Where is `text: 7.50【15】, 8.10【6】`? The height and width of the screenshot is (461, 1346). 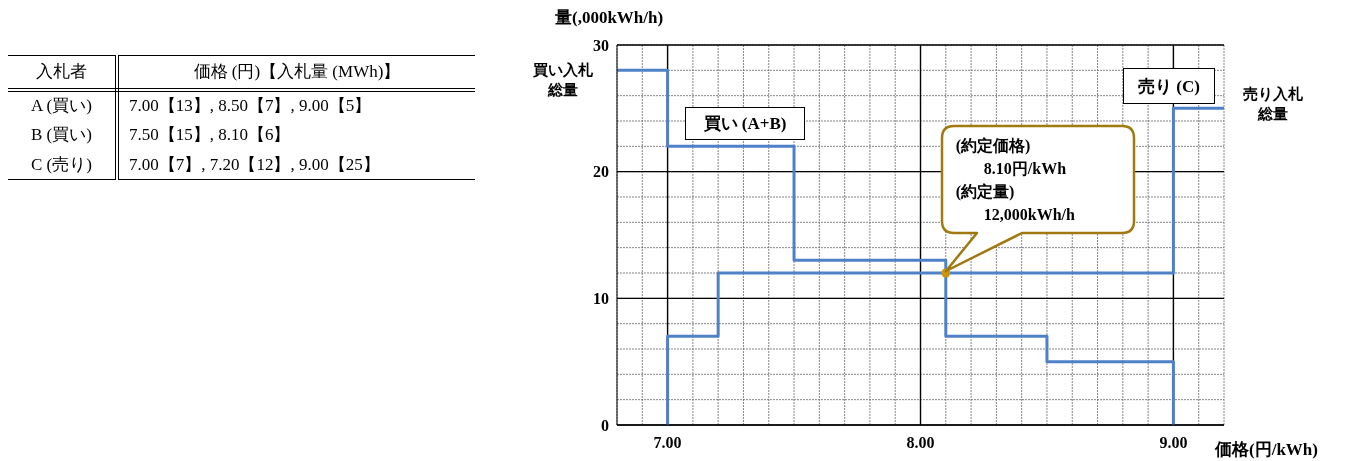
text: 7.50【15】, 8.10【6】 is located at coordinates (209, 135).